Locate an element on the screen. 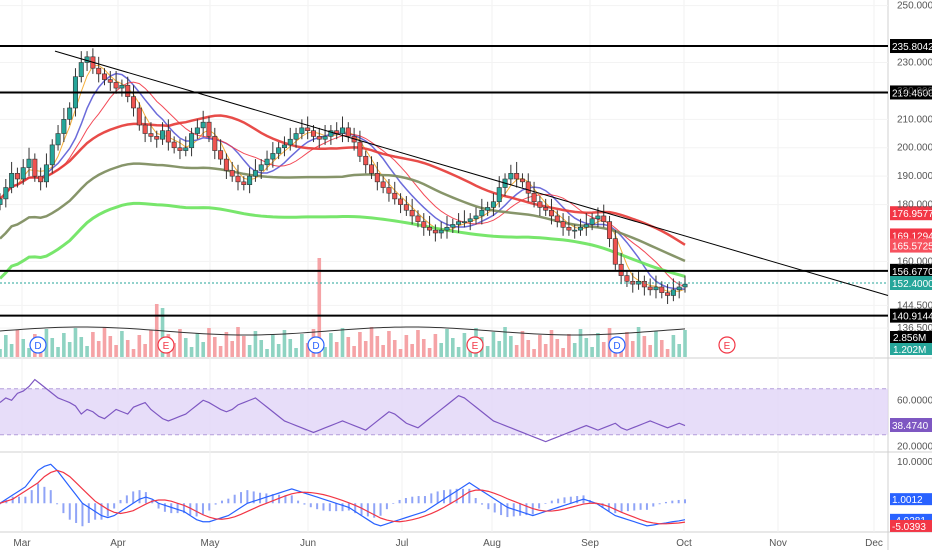  event-marker-label: D is located at coordinates (37, 346).